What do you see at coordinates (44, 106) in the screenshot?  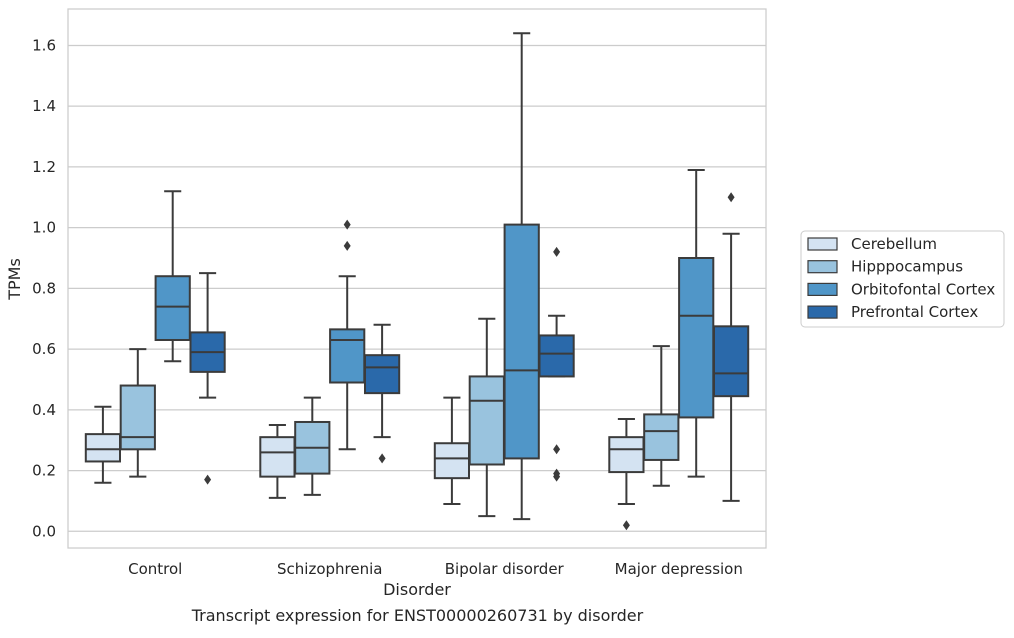 I see `y-tick-label: 1.4` at bounding box center [44, 106].